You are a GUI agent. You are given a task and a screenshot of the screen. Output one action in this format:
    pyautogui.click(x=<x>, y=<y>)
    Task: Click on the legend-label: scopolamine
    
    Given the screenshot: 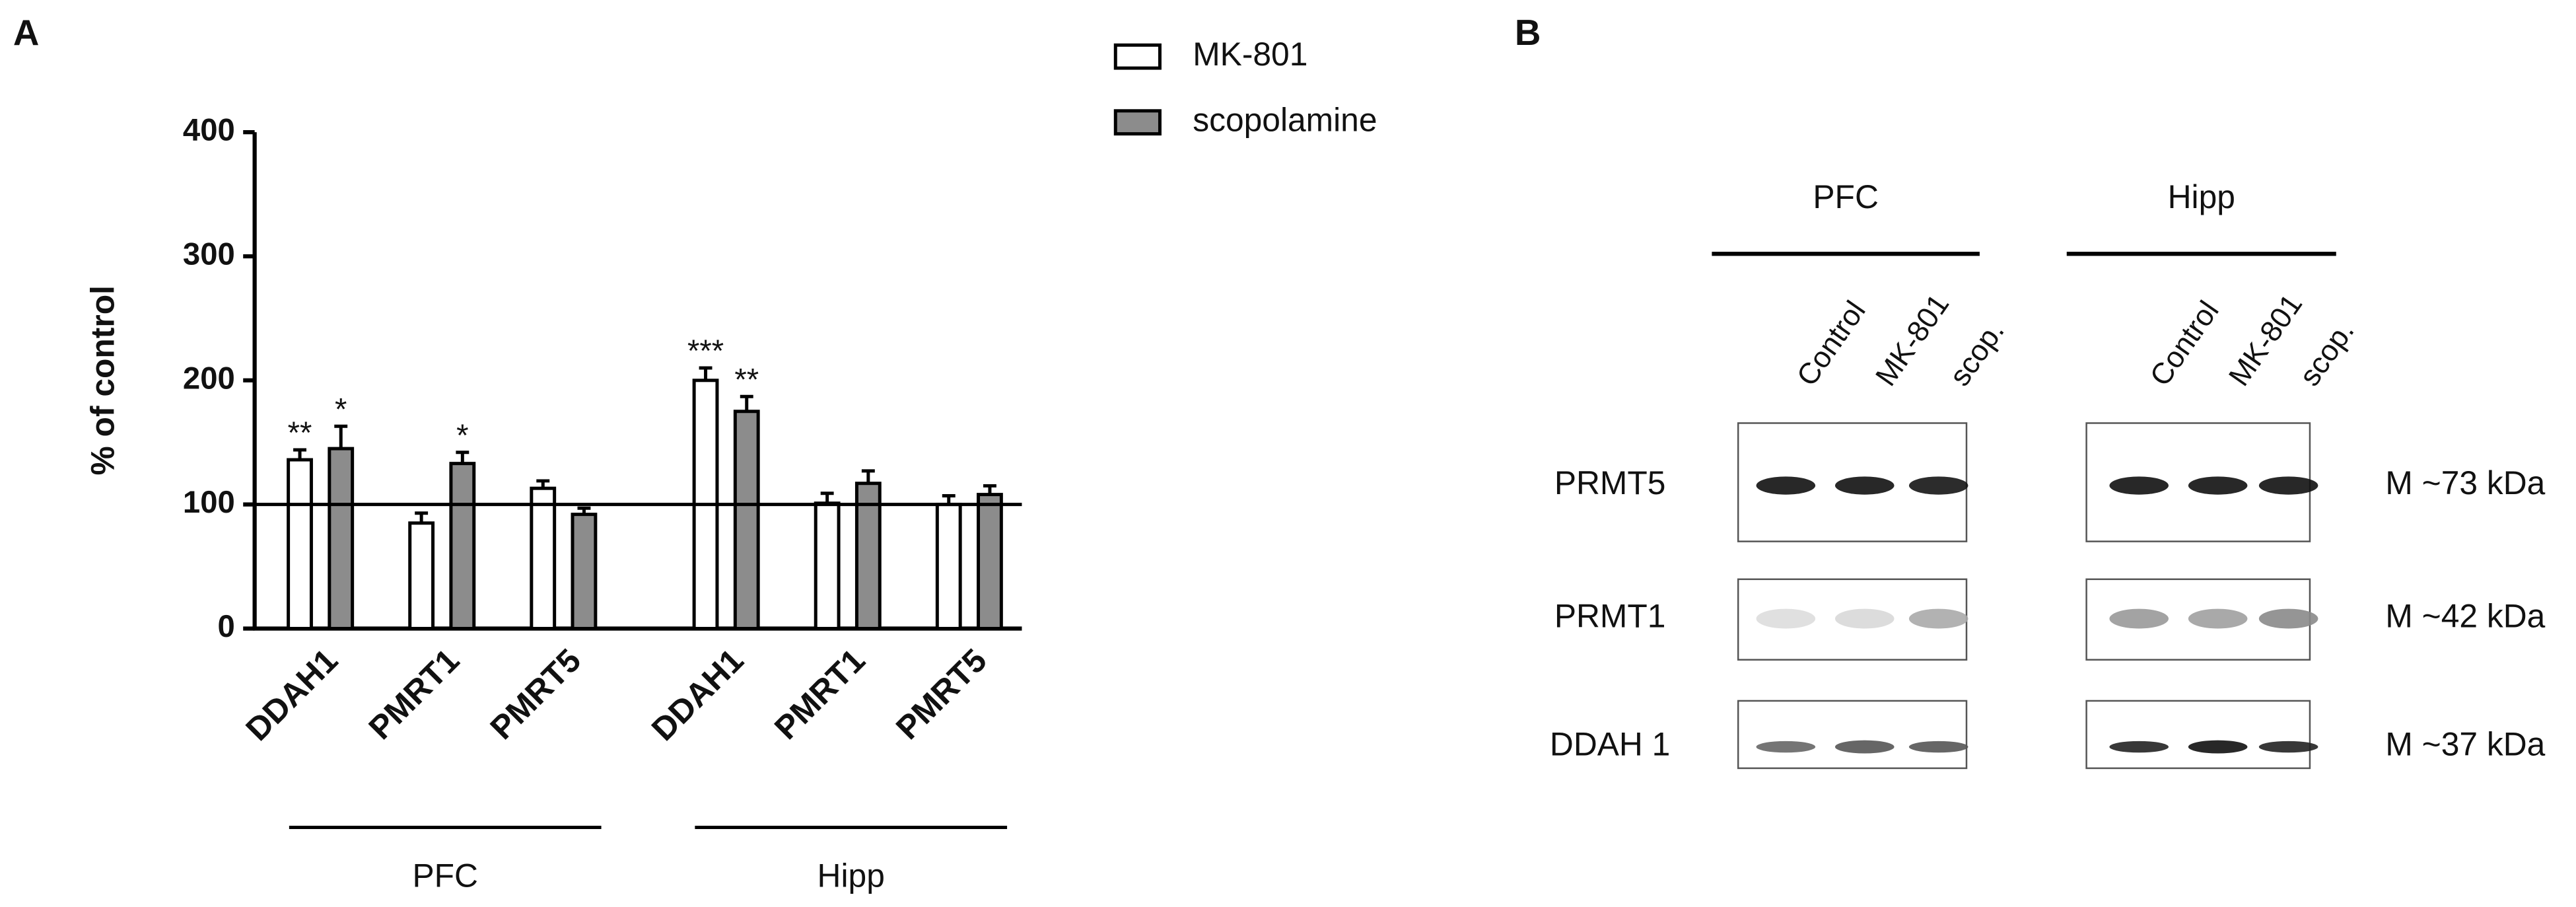 What is the action you would take?
    pyautogui.click(x=1285, y=119)
    